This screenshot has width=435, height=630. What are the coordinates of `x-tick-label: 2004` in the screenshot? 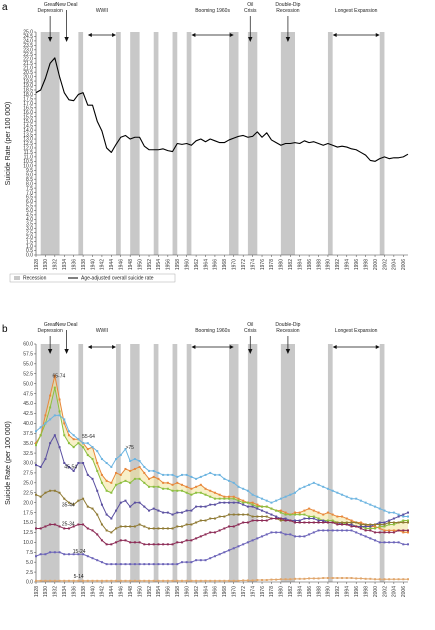 It's located at (395, 264).